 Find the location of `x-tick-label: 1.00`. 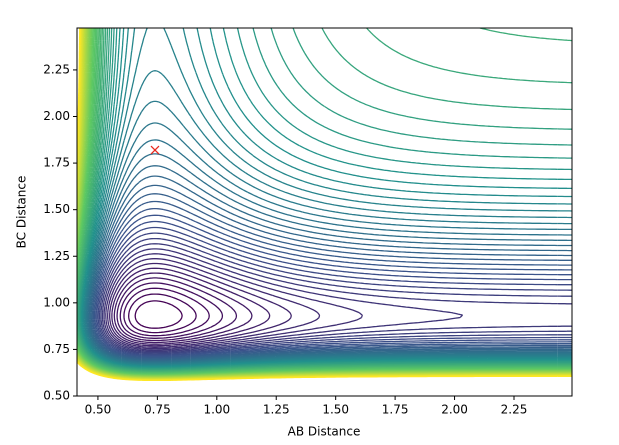

x-tick-label: 1.00 is located at coordinates (216, 410).